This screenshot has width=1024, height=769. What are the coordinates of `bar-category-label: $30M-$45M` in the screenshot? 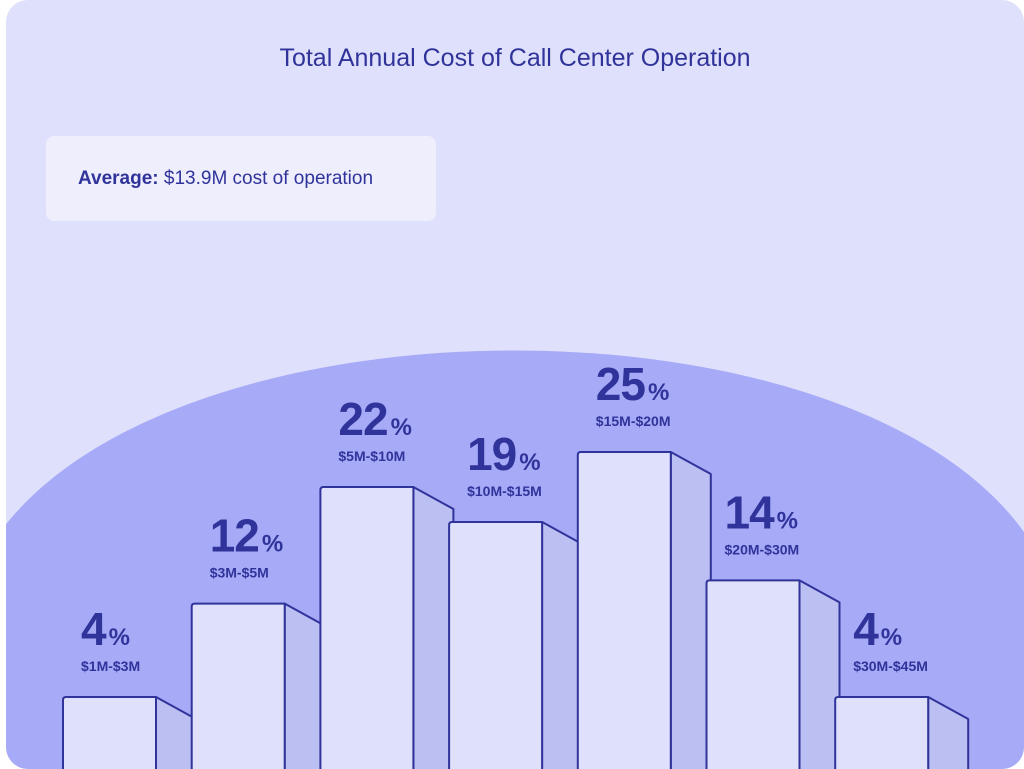 It's located at (890, 666).